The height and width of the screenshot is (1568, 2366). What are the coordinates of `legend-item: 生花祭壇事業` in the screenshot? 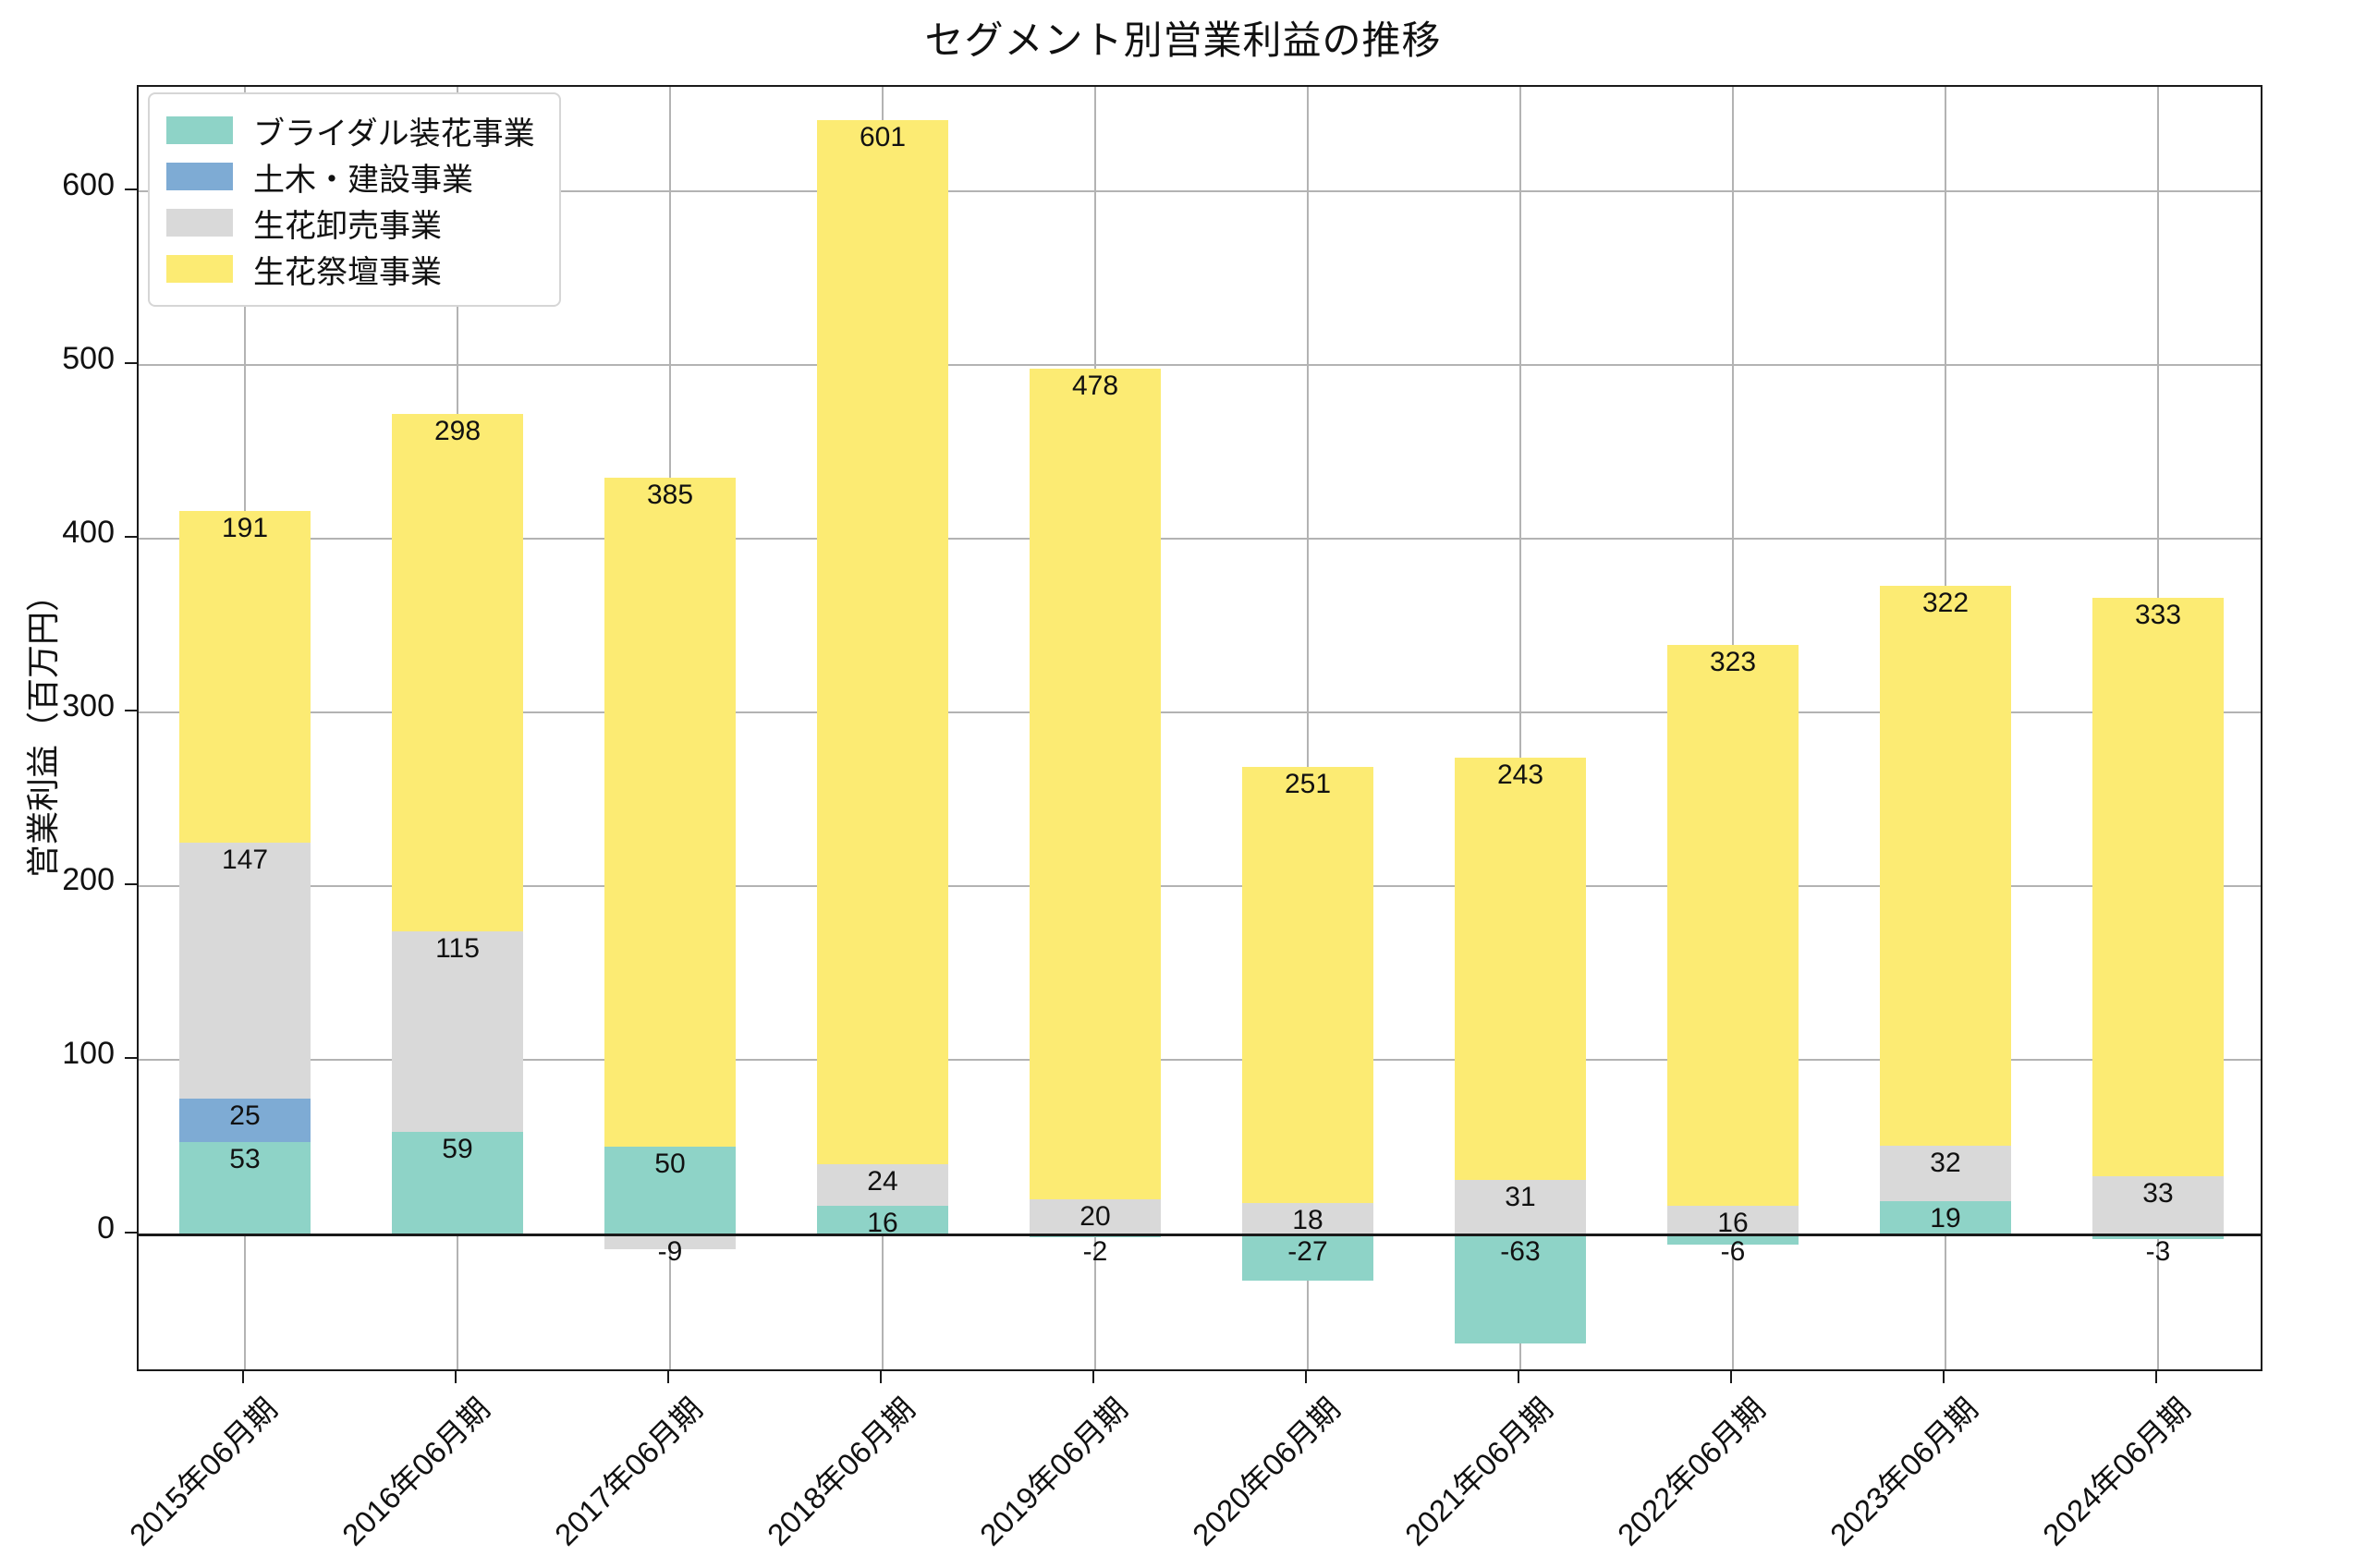 It's located at (350, 269).